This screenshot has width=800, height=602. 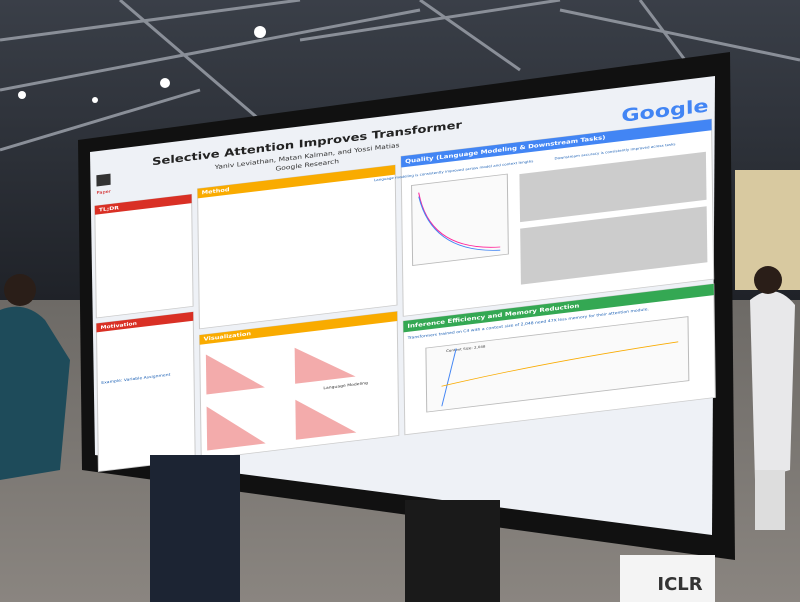 What do you see at coordinates (103, 180) in the screenshot?
I see `qr-code` at bounding box center [103, 180].